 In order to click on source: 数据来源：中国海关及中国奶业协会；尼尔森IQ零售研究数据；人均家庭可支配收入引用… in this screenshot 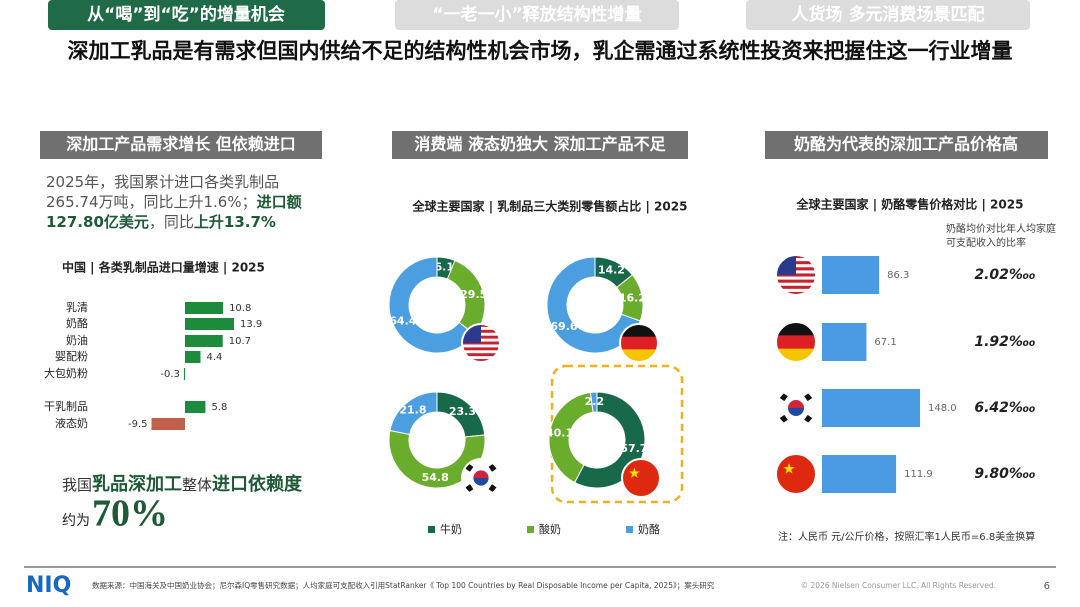, I will do `click(403, 585)`.